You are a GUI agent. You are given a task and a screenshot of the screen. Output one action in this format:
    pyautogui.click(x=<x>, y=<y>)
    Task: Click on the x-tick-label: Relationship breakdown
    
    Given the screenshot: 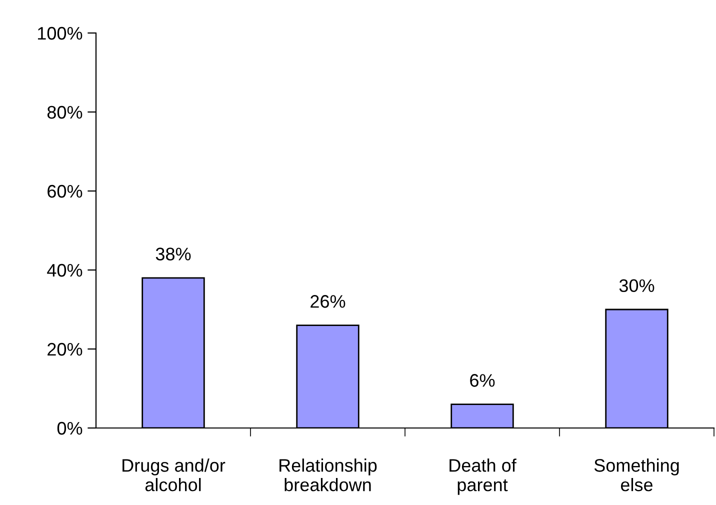 What is the action you would take?
    pyautogui.click(x=328, y=475)
    